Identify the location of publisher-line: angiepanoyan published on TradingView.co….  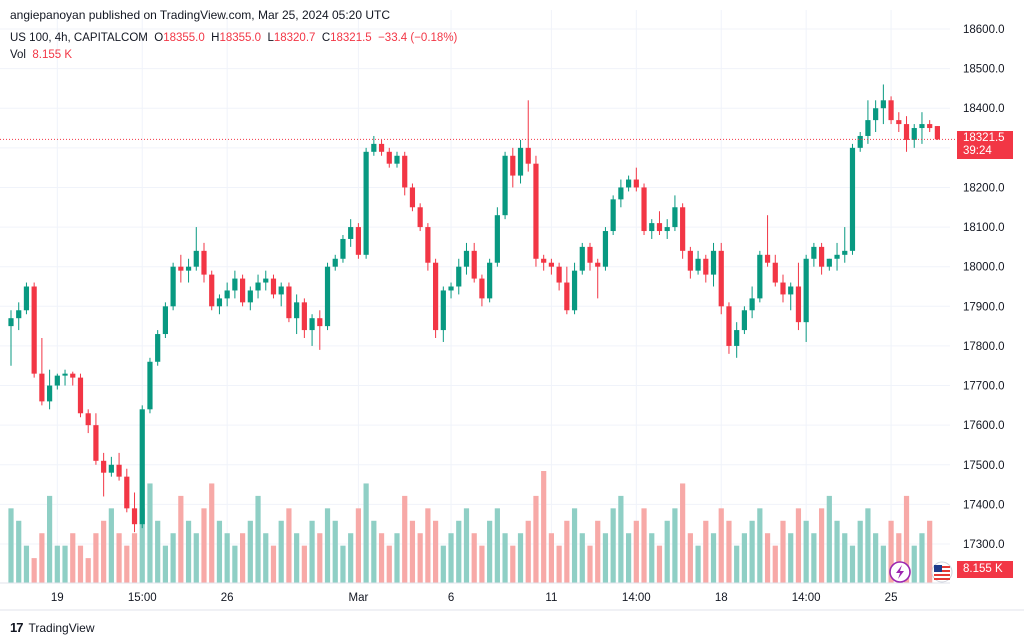
(200, 15).